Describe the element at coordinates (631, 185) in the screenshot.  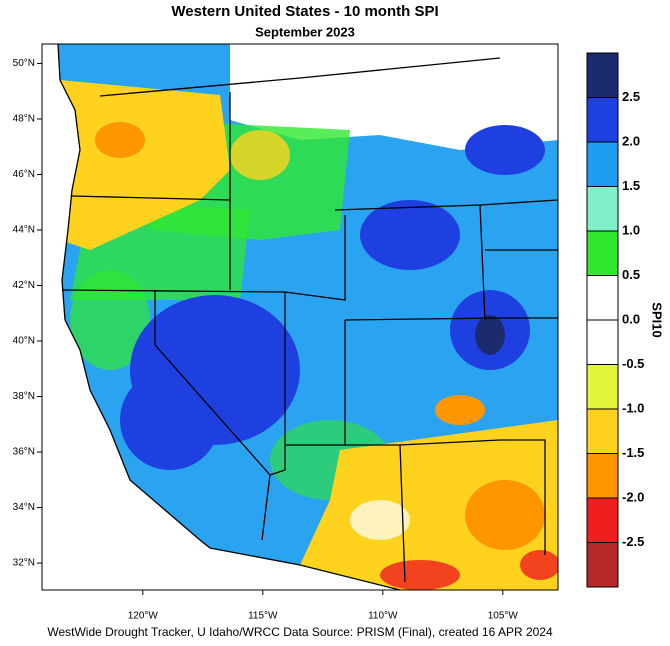
I see `colorbar-tick-label: 1.5` at that location.